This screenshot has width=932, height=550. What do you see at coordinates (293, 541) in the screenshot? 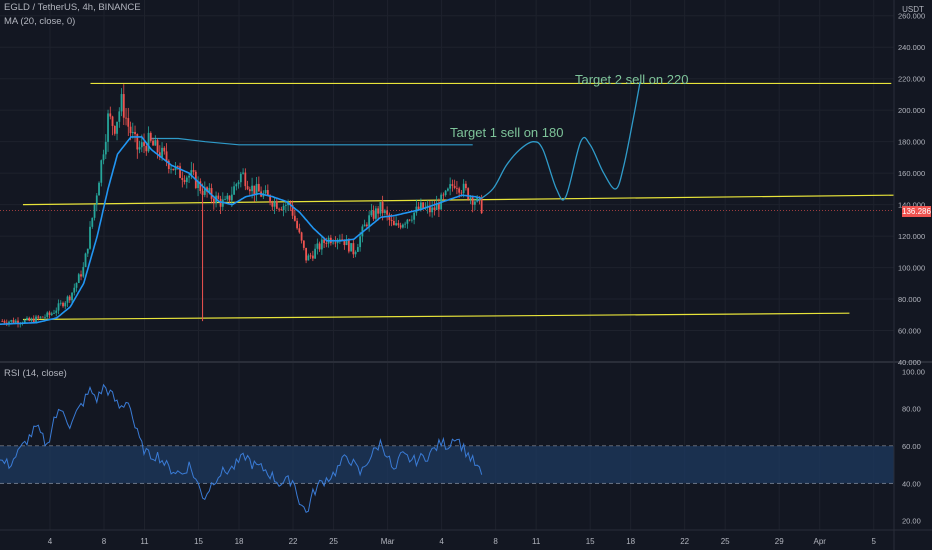
I see `x-tick-label: 22` at bounding box center [293, 541].